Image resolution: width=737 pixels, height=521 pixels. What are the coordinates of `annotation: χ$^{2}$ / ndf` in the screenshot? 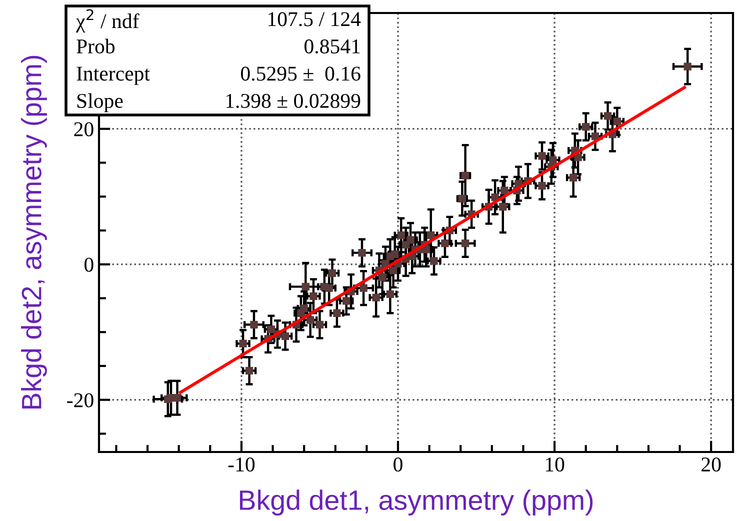 It's located at (108, 20).